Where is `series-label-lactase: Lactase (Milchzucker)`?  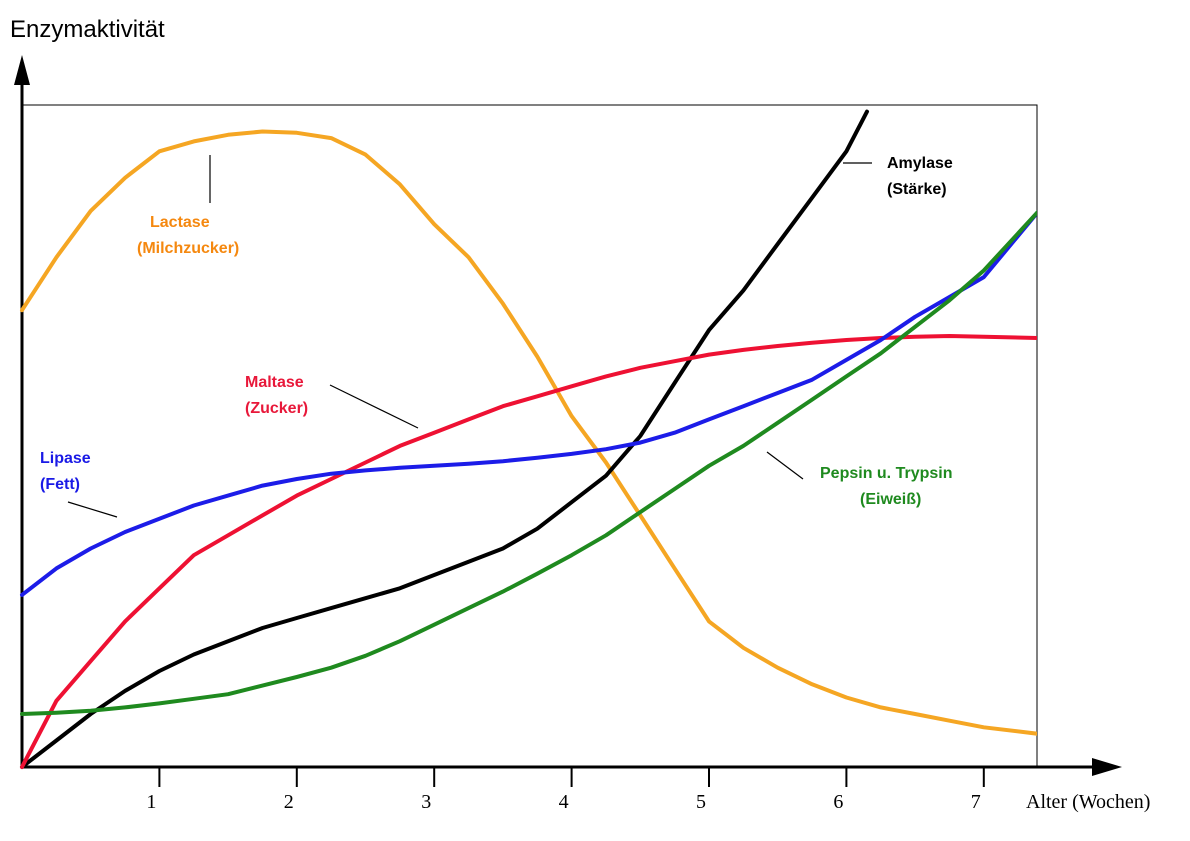 series-label-lactase: Lactase (Milchzucker) is located at coordinates (188, 206).